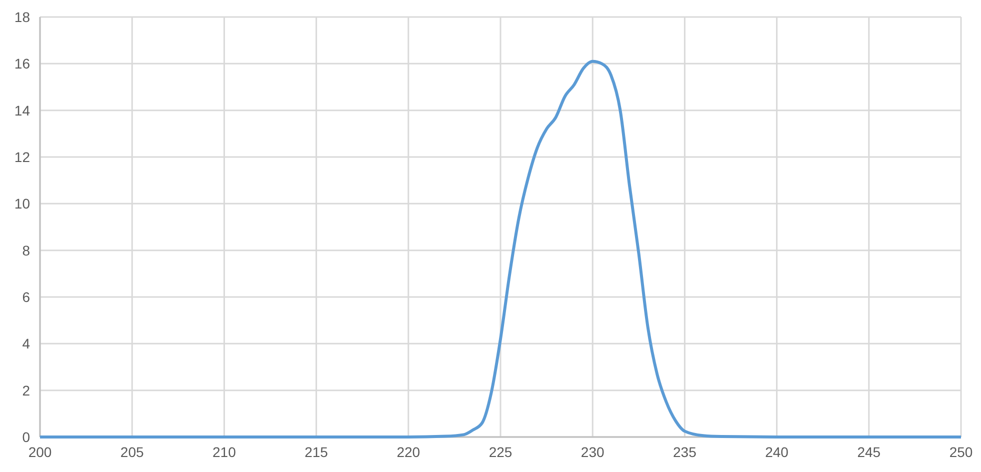  I want to click on y-tick-label: 0, so click(26, 437).